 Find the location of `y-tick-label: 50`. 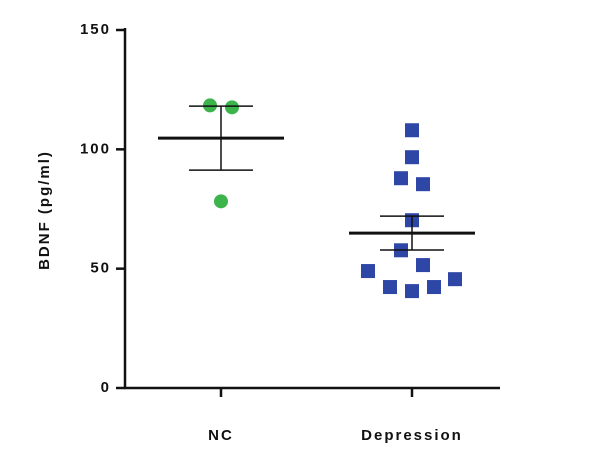

y-tick-label: 50 is located at coordinates (100, 268).